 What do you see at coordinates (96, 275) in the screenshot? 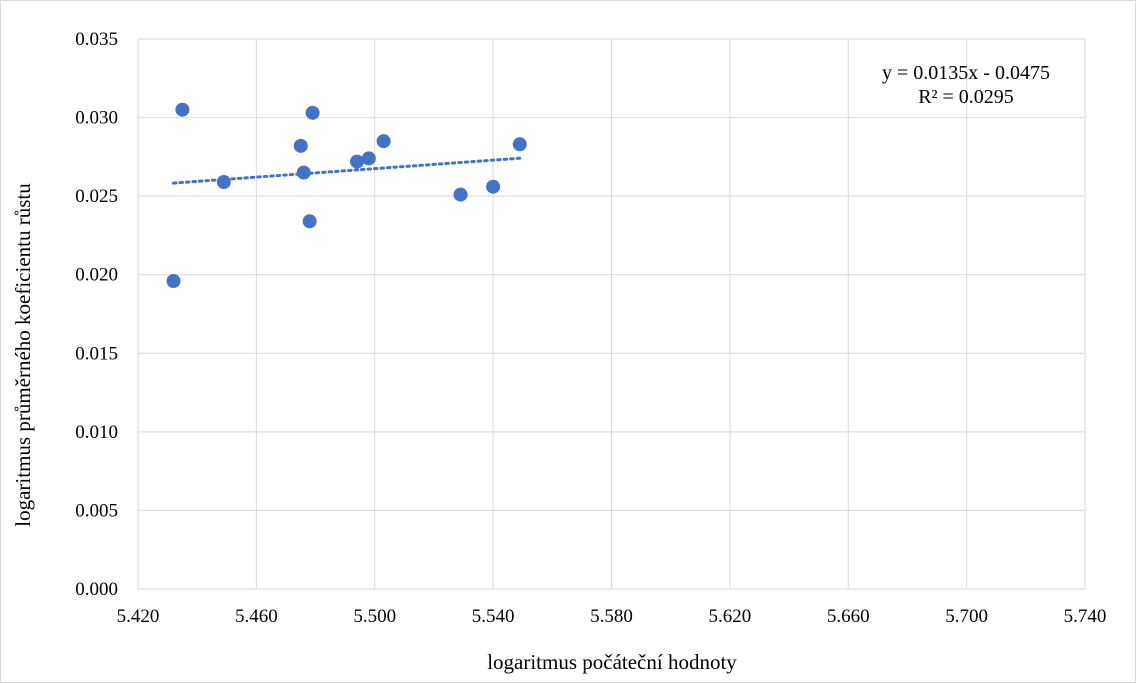
I see `y-tick-label: 0.020` at bounding box center [96, 275].